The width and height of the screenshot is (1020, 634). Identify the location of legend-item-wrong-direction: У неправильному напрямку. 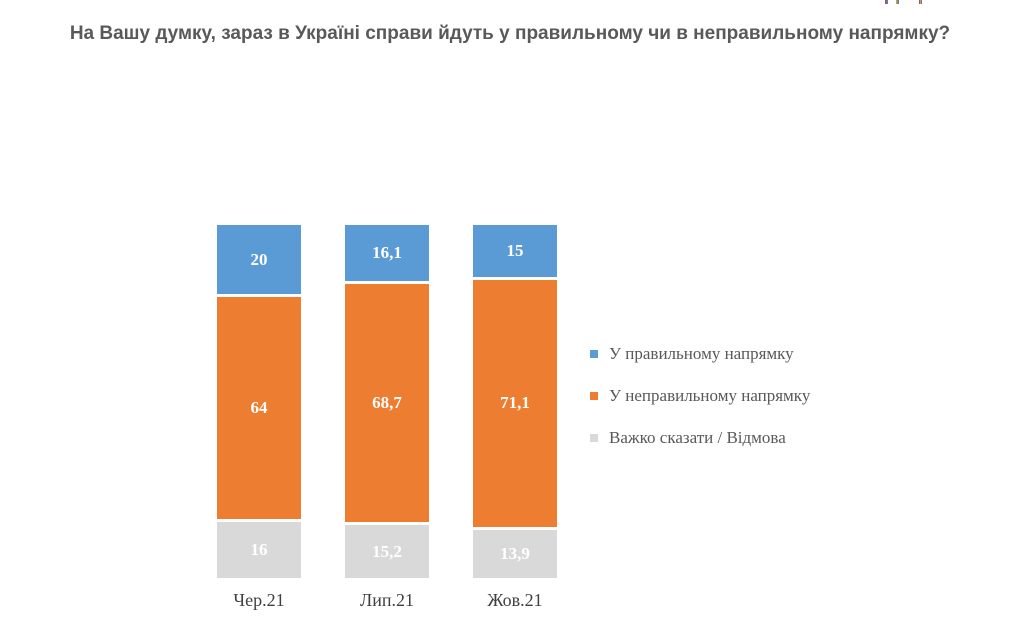
(700, 396).